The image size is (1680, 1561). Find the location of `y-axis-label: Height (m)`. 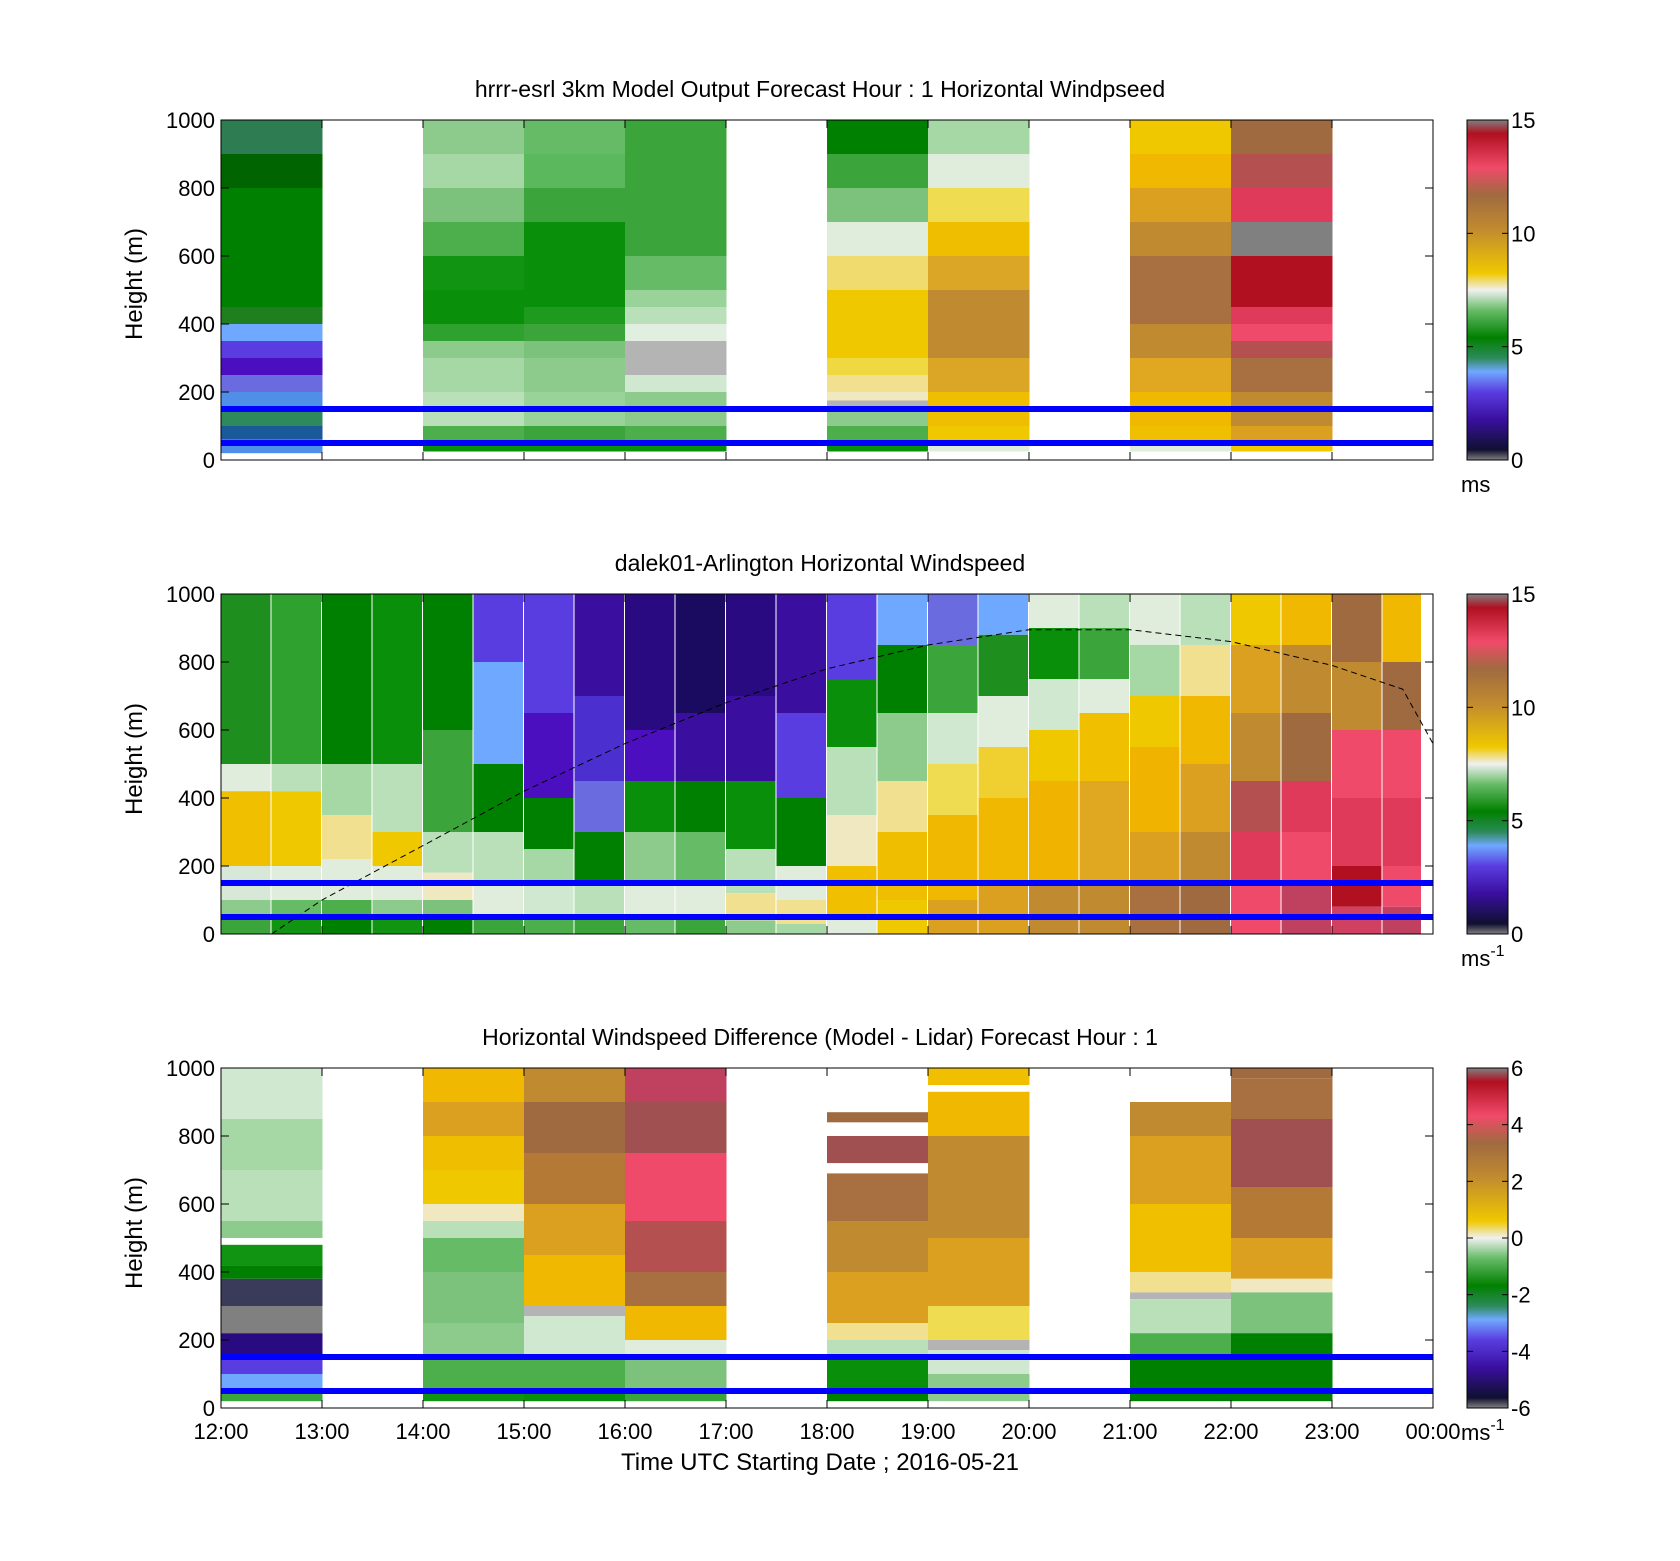

y-axis-label: Height (m) is located at coordinates (134, 284).